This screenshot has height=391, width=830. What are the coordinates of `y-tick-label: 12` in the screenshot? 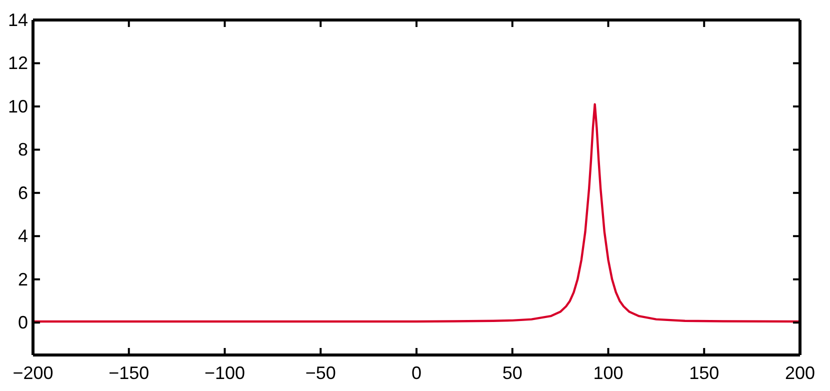 It's located at (18, 63).